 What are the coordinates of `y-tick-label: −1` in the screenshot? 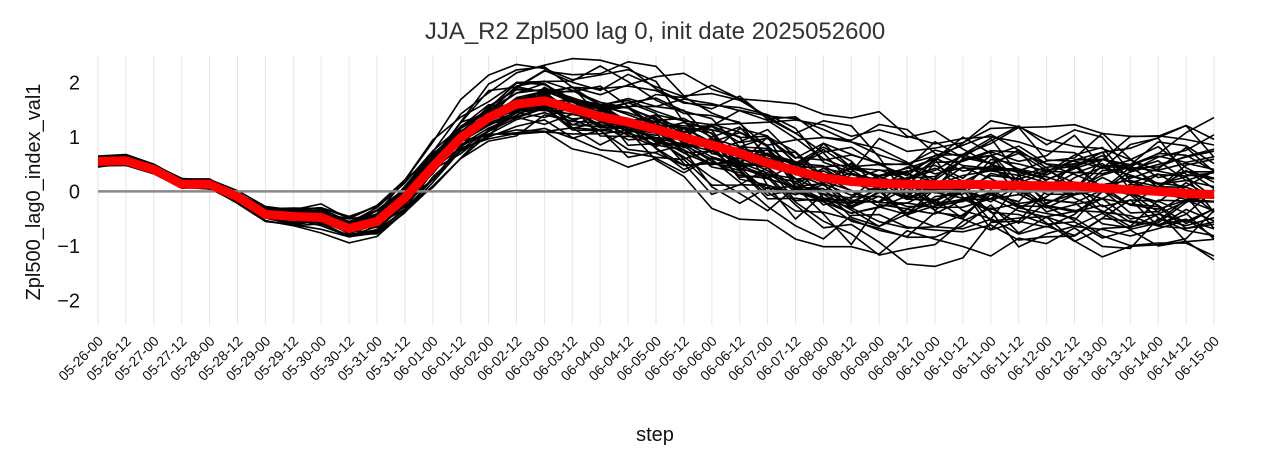 It's located at (68, 247).